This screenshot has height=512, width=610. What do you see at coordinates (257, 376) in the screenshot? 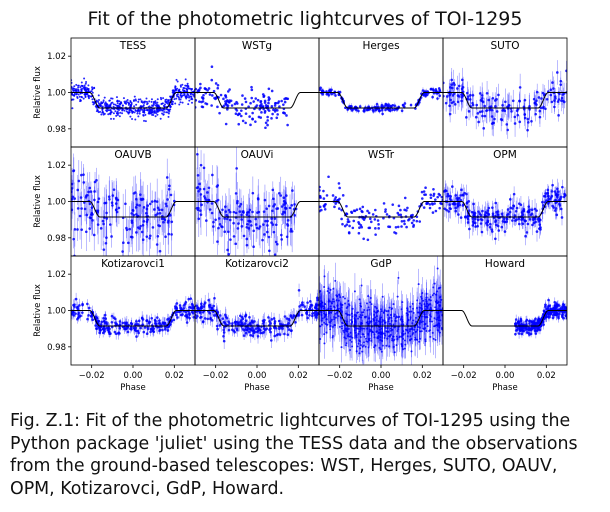
I see `x-tick-label: 0.00` at bounding box center [257, 376].